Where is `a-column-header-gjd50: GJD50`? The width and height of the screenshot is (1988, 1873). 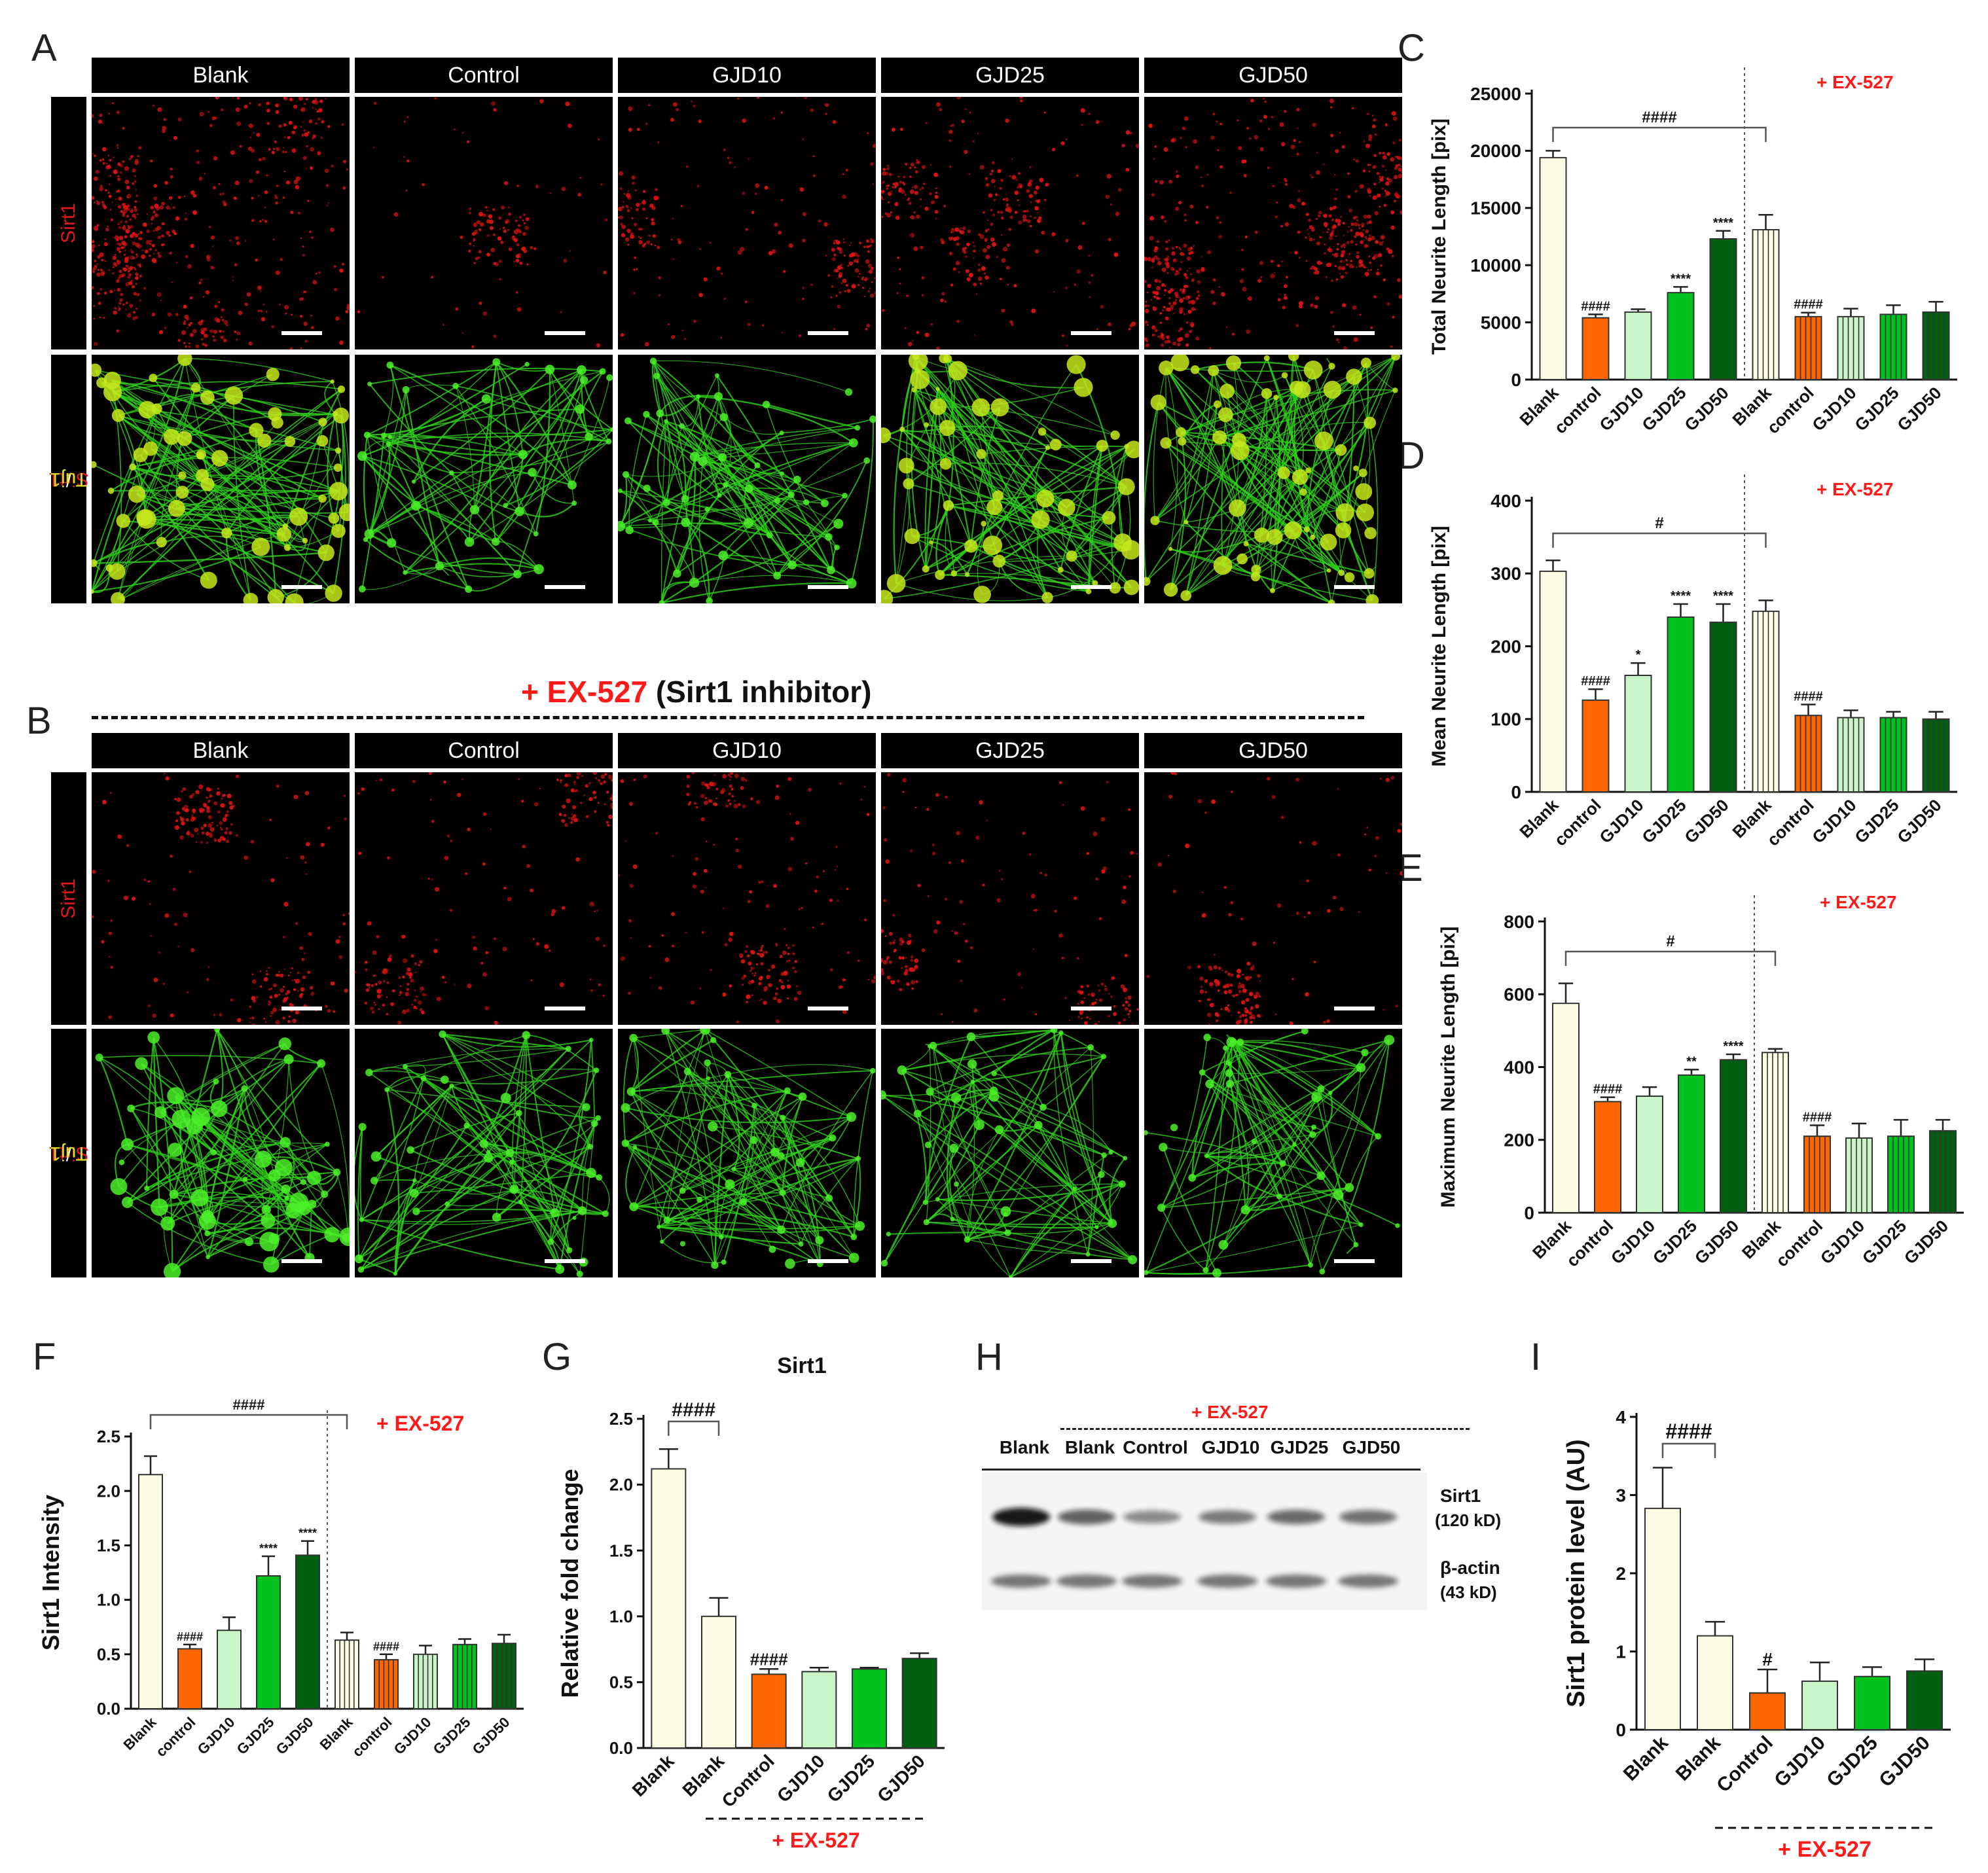 a-column-header-gjd50: GJD50 is located at coordinates (1273, 75).